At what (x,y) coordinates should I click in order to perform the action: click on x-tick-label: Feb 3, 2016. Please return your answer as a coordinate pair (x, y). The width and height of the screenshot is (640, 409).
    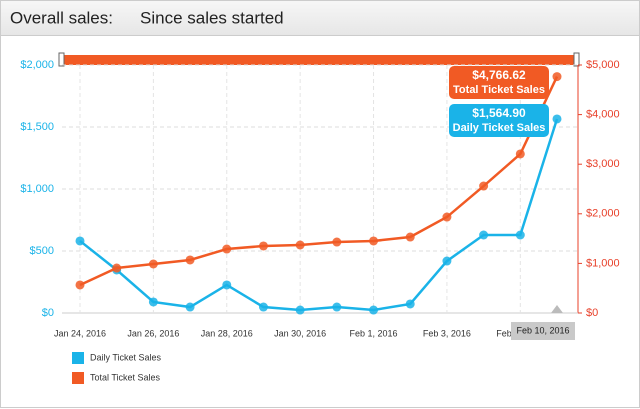
    Looking at the image, I should click on (447, 333).